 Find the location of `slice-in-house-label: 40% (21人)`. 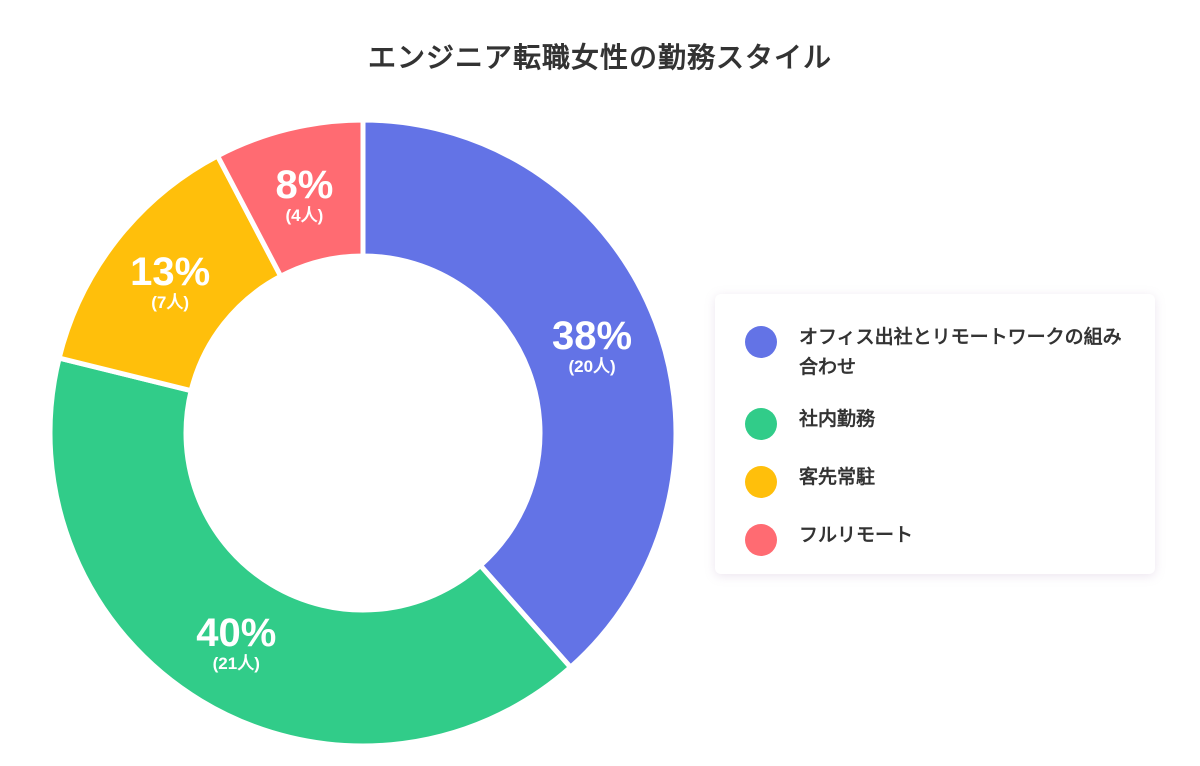

slice-in-house-label: 40% (21人) is located at coordinates (236, 643).